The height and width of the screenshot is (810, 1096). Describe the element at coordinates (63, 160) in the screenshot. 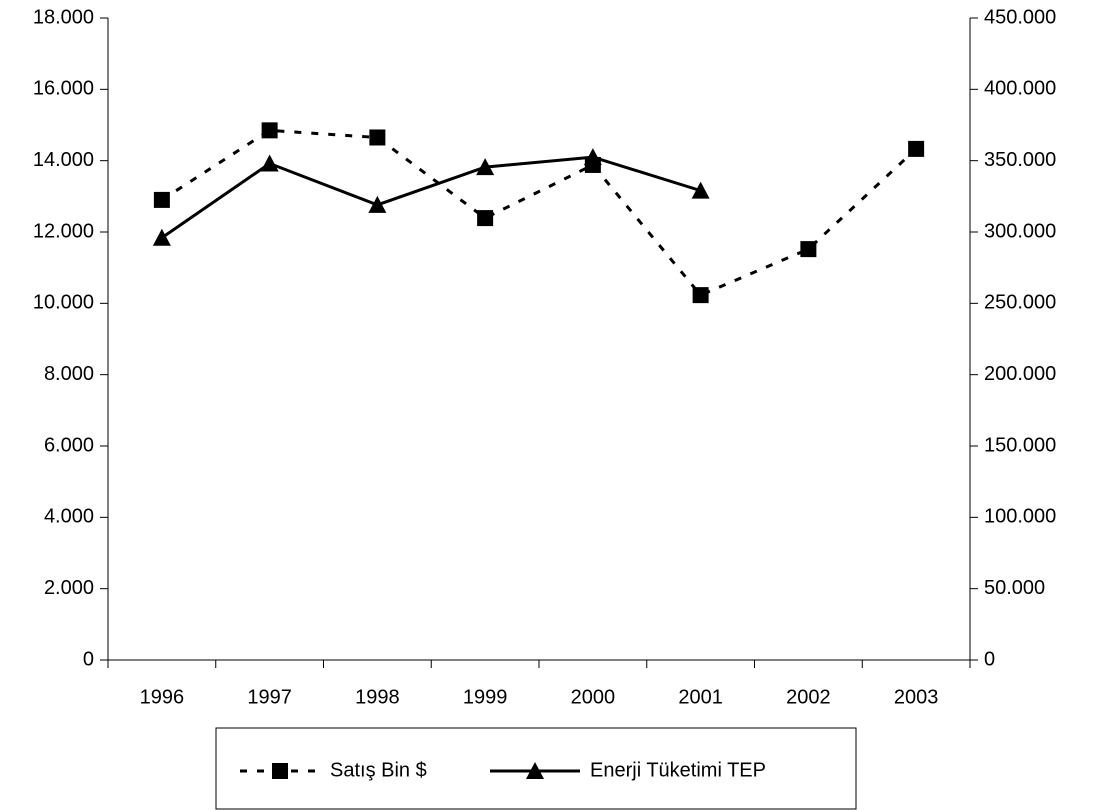

I see `y-tick-label: 14.000` at that location.